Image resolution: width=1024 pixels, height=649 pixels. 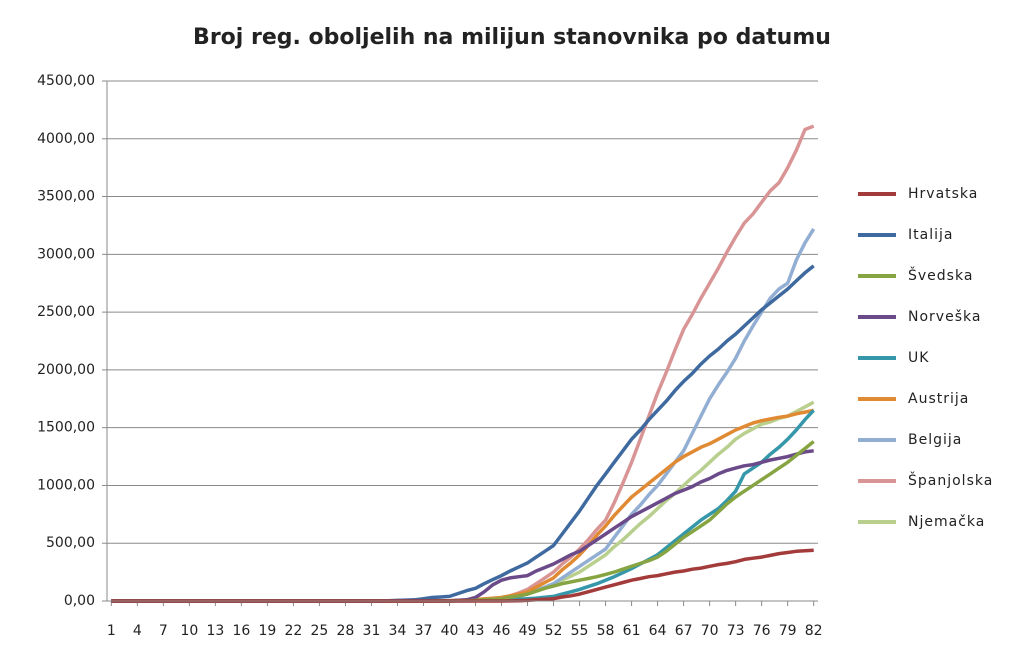 I want to click on x-tick-label: 34, so click(x=398, y=631).